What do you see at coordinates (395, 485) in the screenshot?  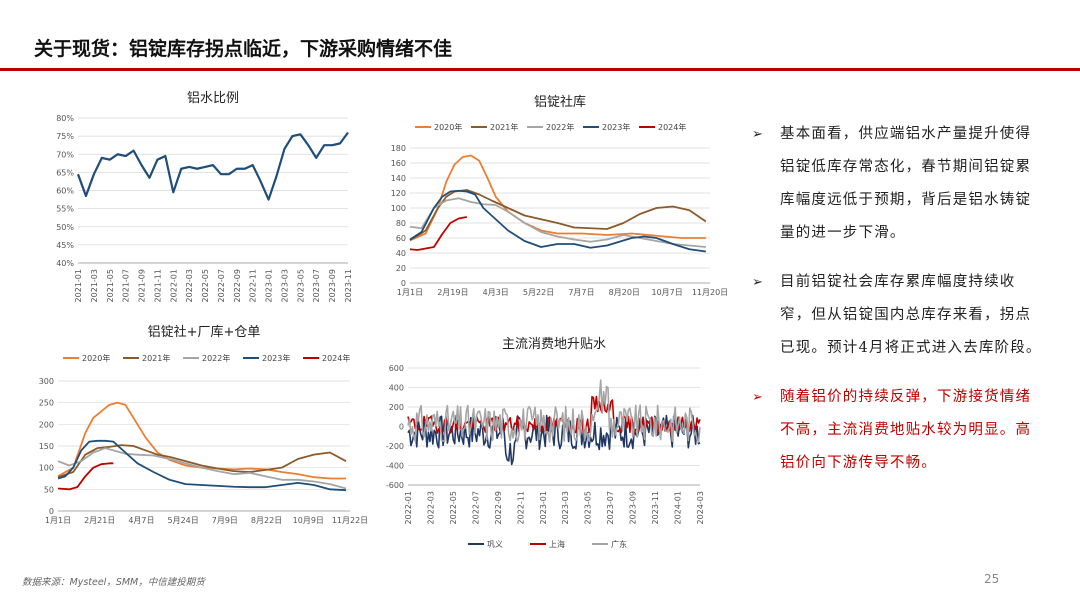 I see `y-tick-label: -600` at bounding box center [395, 485].